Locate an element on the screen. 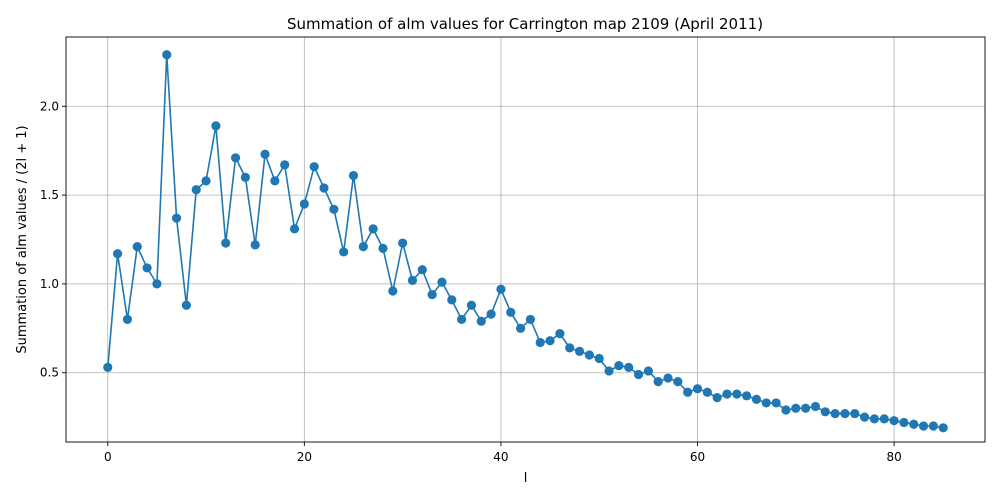  x-axis-ticks: 0 20 40 60 80 is located at coordinates (503, 453).